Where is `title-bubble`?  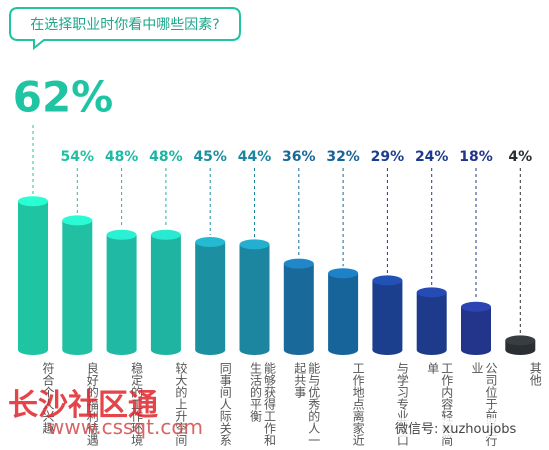
title-bubble is located at coordinates (125, 29).